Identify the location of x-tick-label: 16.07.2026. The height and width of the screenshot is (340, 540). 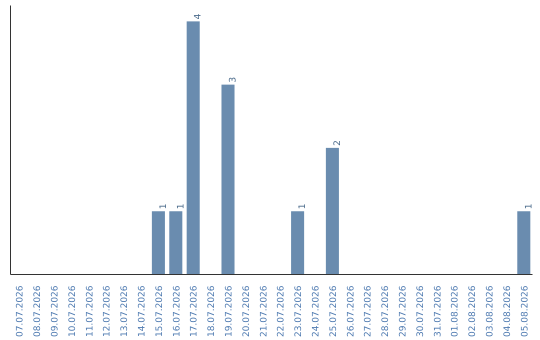
(177, 311).